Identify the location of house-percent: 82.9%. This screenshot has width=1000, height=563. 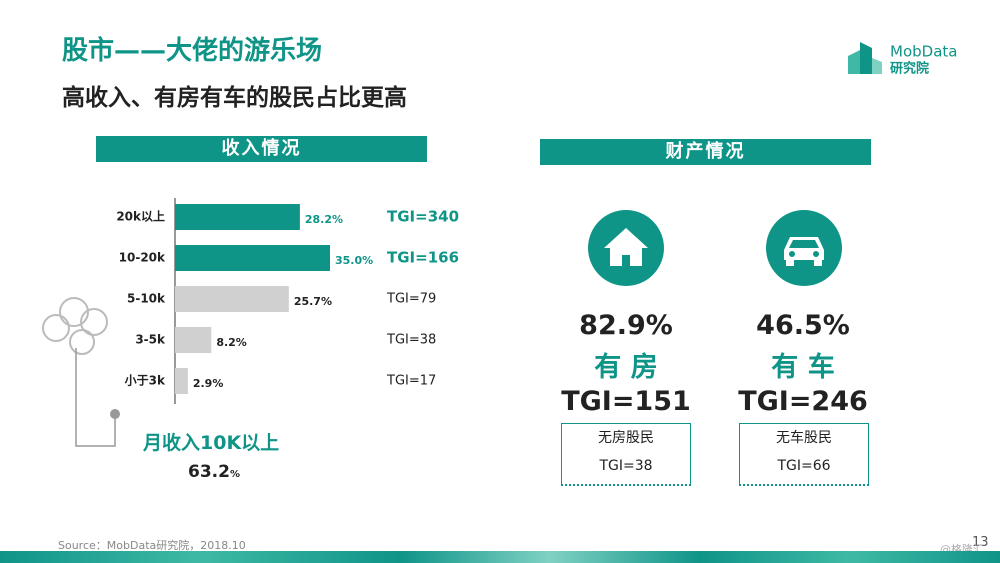
(626, 325).